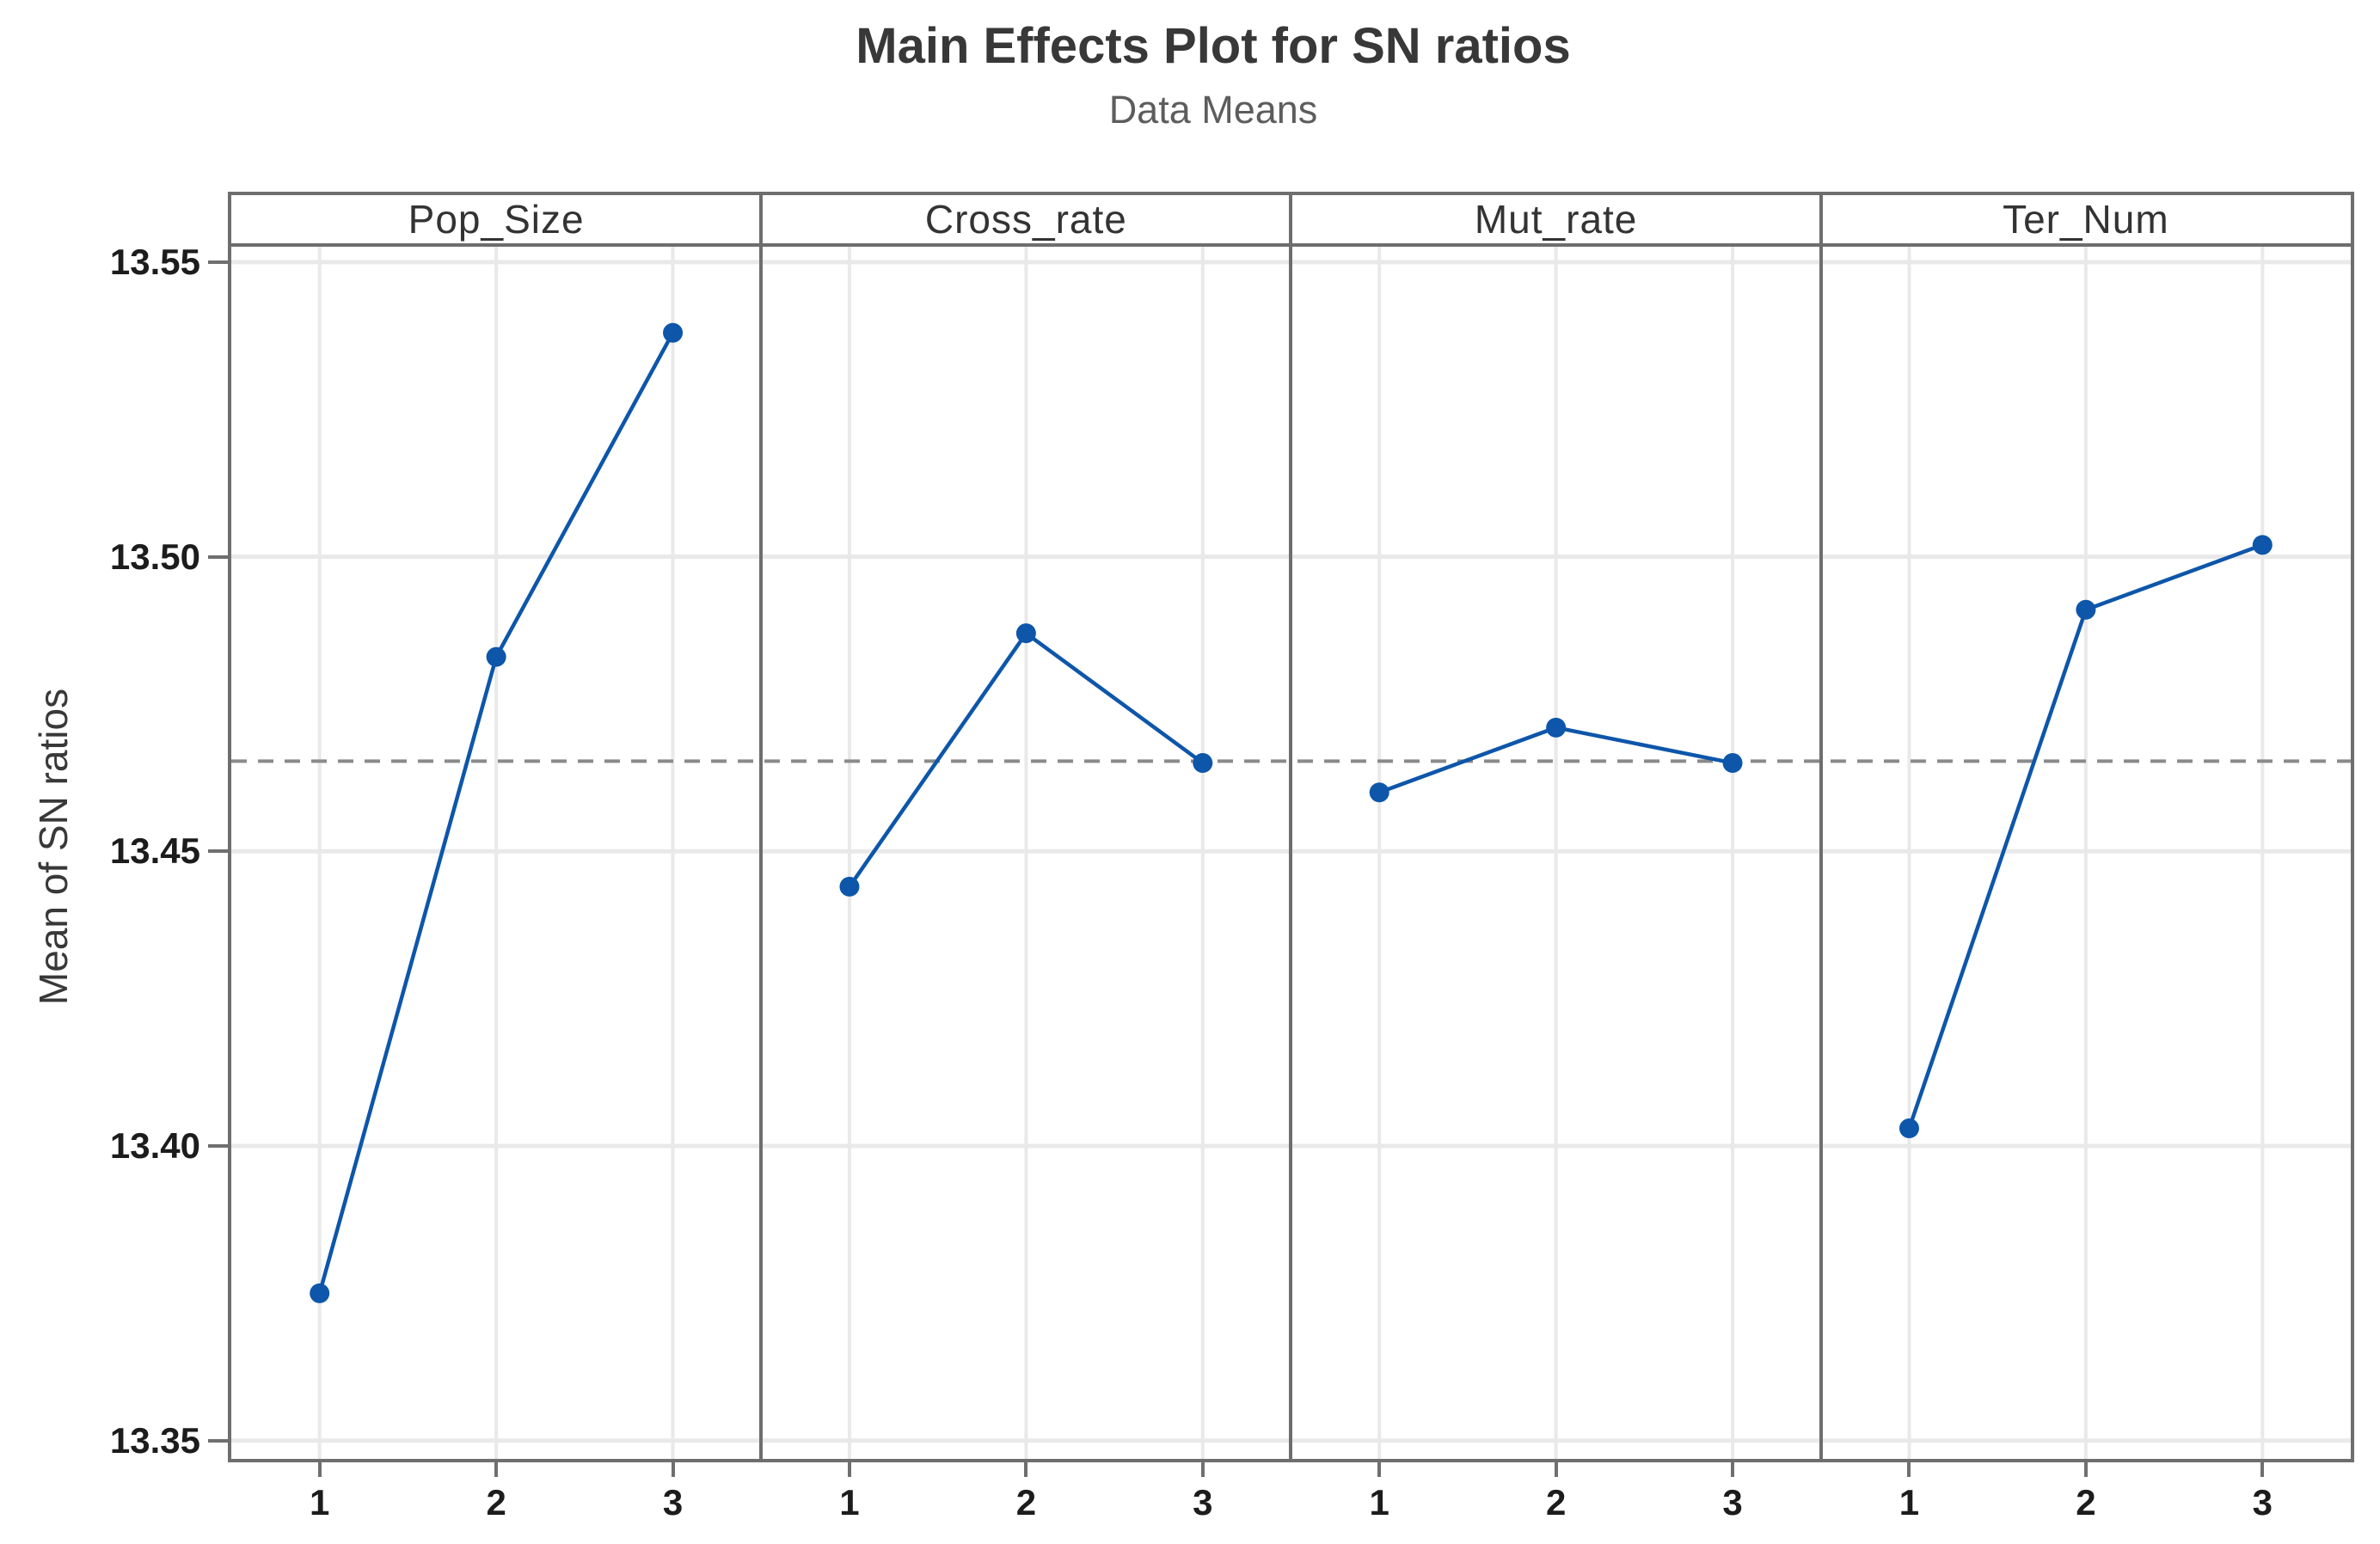  What do you see at coordinates (320, 1293) in the screenshot?
I see `data-point-pop_size-level1` at bounding box center [320, 1293].